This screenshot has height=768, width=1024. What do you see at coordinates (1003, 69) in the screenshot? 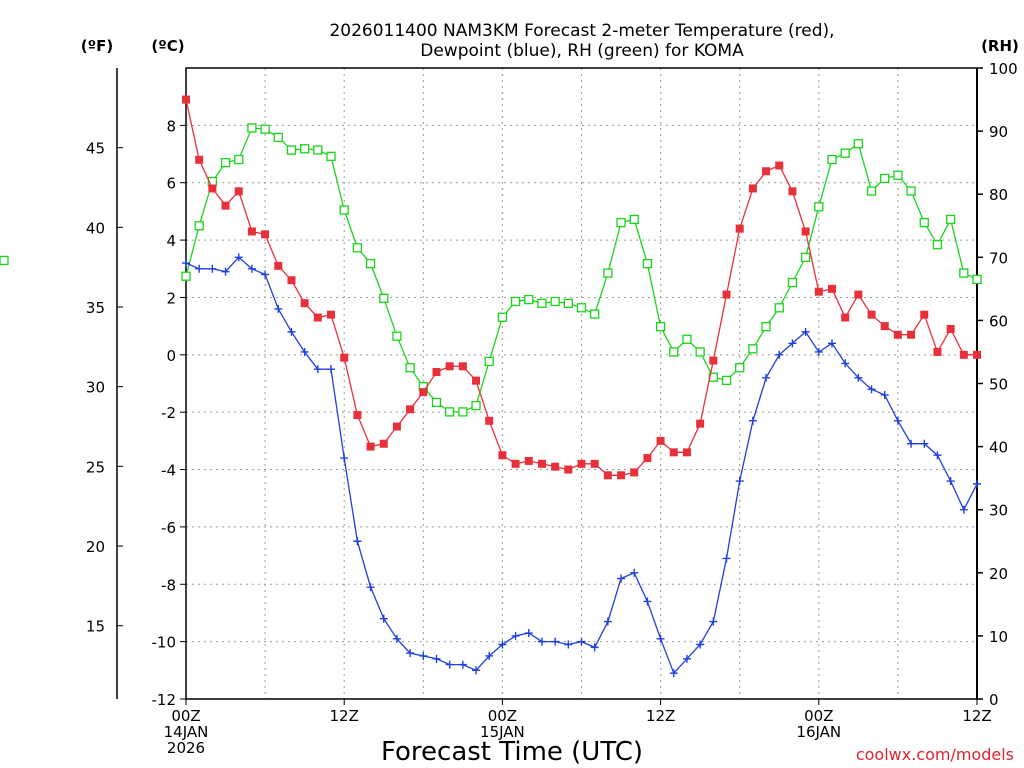
I see `rh-tick-label: 100` at bounding box center [1003, 69].